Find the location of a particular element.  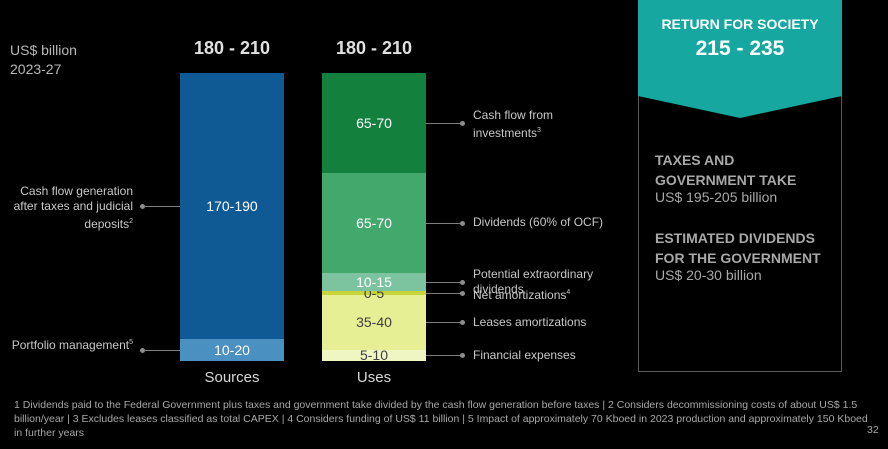

dividends-heading-line2: FOR THE GOVERNMENT is located at coordinates (738, 258).